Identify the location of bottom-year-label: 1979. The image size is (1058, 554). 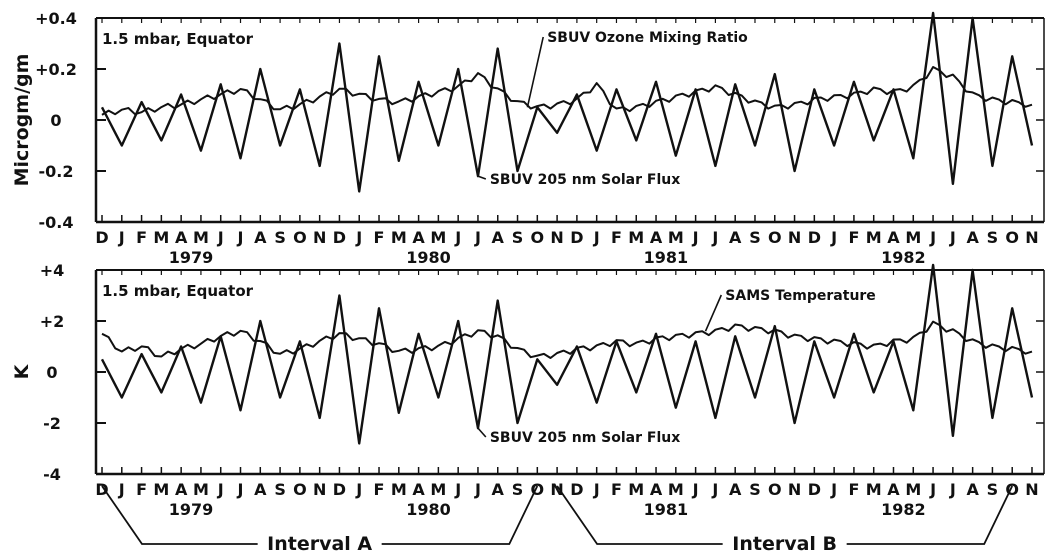
(191, 509).